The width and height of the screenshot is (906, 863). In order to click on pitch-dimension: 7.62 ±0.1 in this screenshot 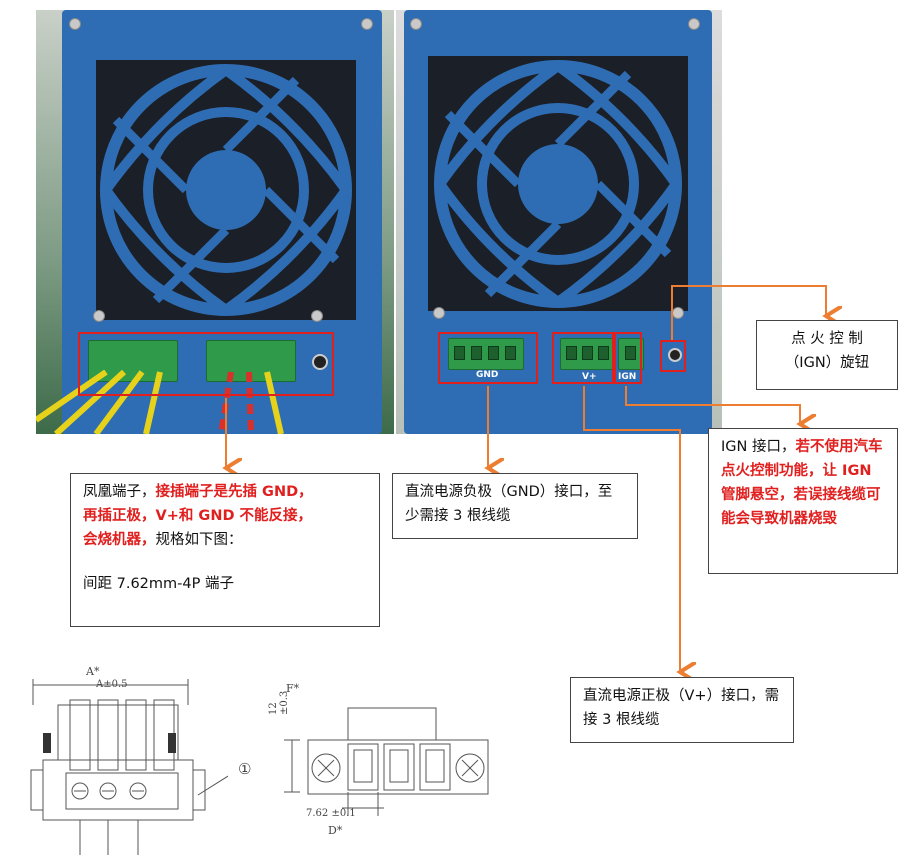, I will do `click(331, 813)`.